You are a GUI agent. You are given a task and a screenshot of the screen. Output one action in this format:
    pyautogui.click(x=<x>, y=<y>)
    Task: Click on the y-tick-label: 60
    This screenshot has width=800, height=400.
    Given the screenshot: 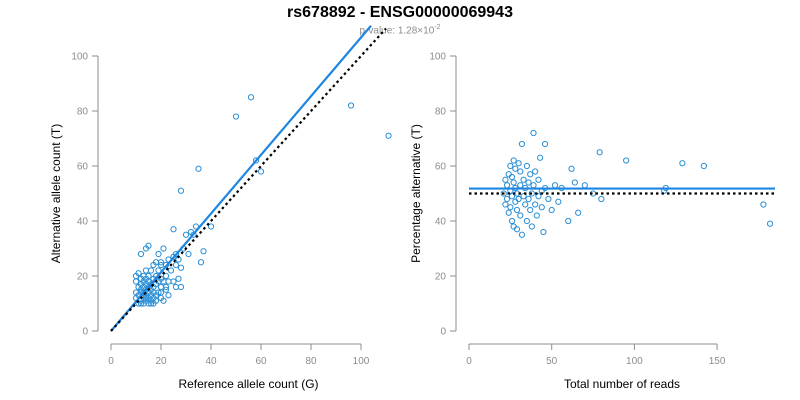 What is the action you would take?
    pyautogui.click(x=83, y=167)
    